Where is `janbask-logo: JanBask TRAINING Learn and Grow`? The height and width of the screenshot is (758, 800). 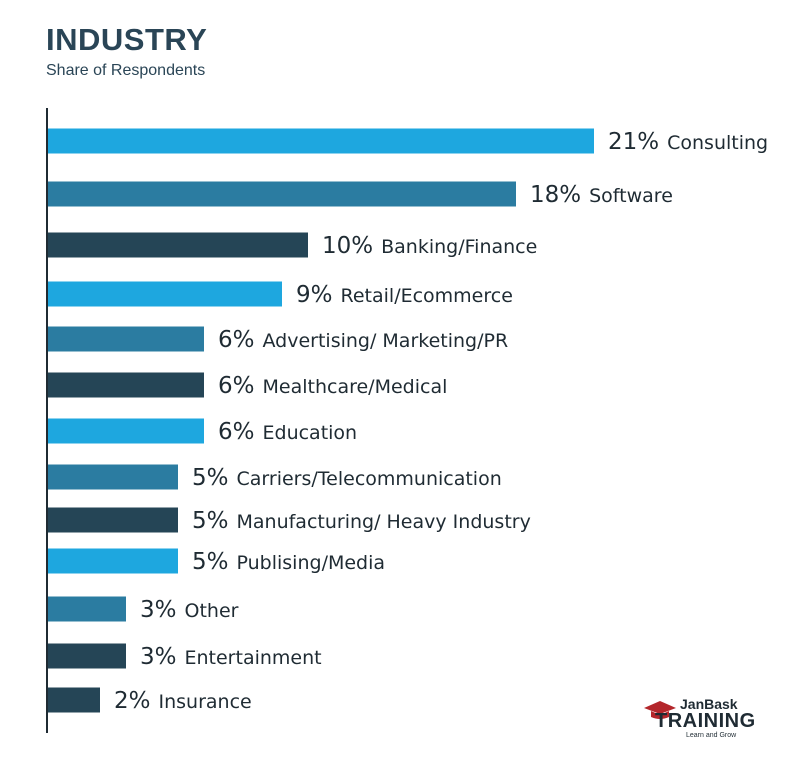 janbask-logo: JanBask TRAINING Learn and Grow is located at coordinates (704, 719).